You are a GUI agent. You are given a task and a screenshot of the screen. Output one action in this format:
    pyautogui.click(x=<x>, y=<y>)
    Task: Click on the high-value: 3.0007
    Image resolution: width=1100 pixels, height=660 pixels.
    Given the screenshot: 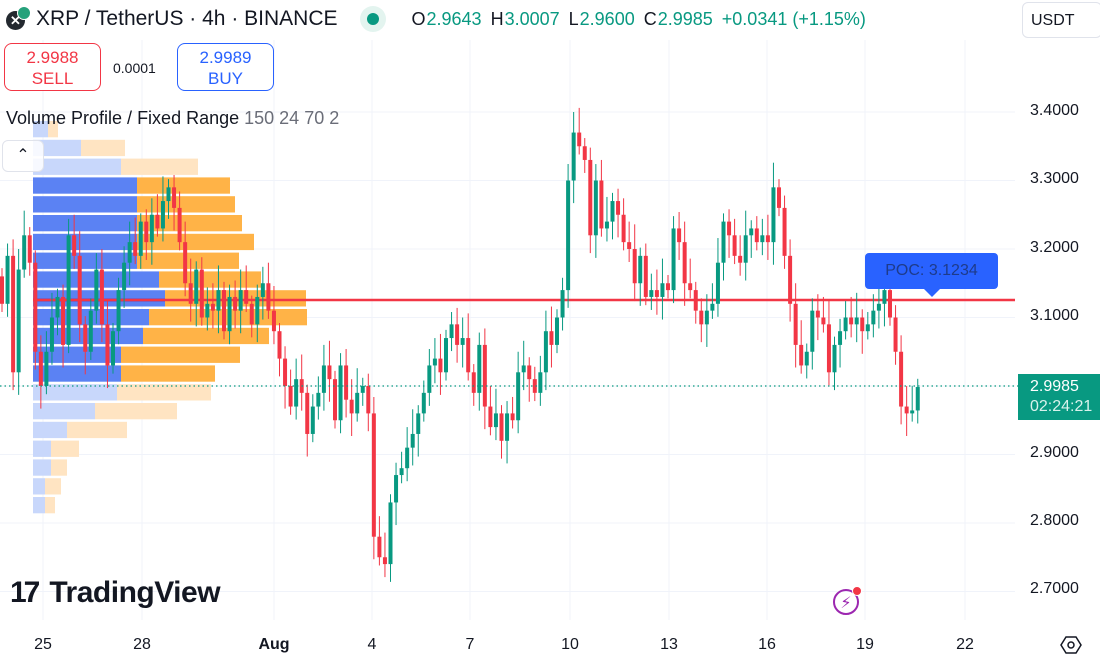 What is the action you would take?
    pyautogui.click(x=532, y=18)
    